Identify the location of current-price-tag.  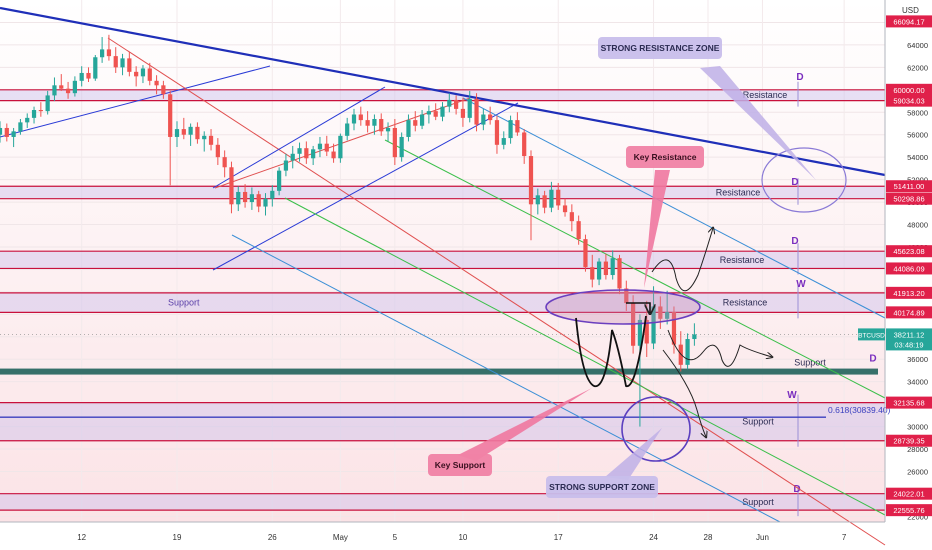
(909, 339).